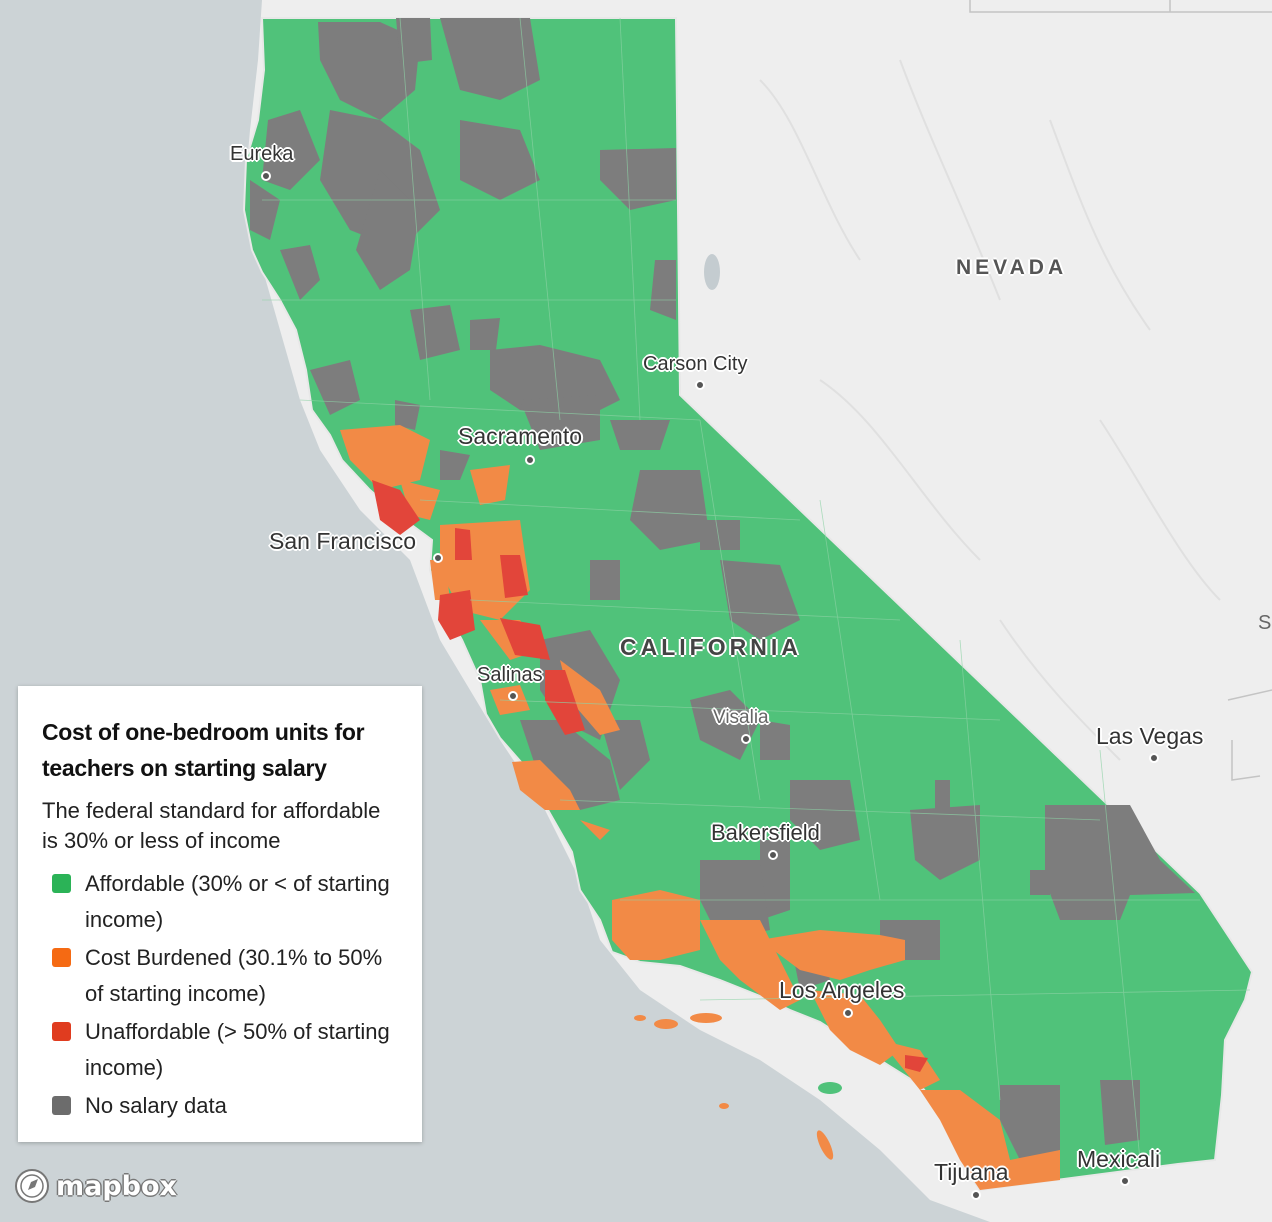  Describe the element at coordinates (513, 696) in the screenshot. I see `salinas-dot` at that location.